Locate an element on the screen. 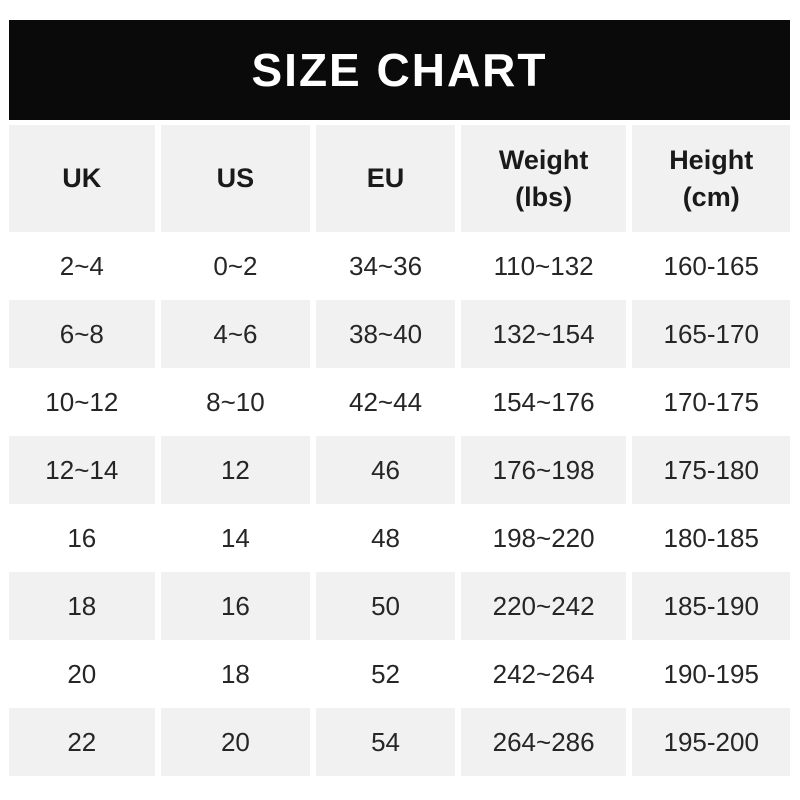 Image resolution: width=800 pixels, height=800 pixels. table-cell-us: 8~10 is located at coordinates (235, 402).